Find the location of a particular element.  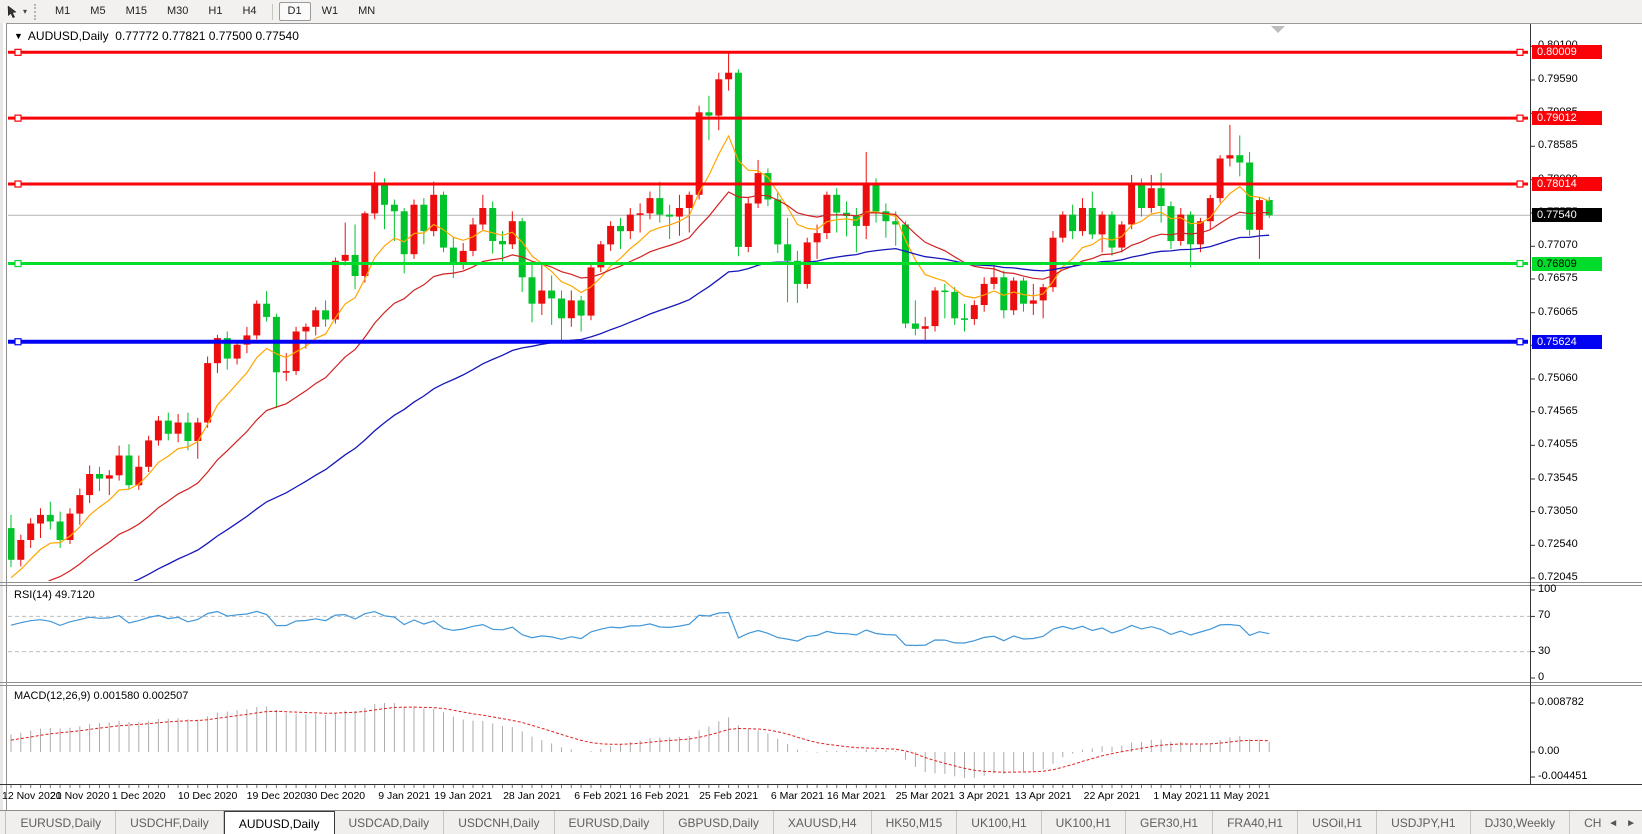

low-value: 0.77500 is located at coordinates (230, 36).